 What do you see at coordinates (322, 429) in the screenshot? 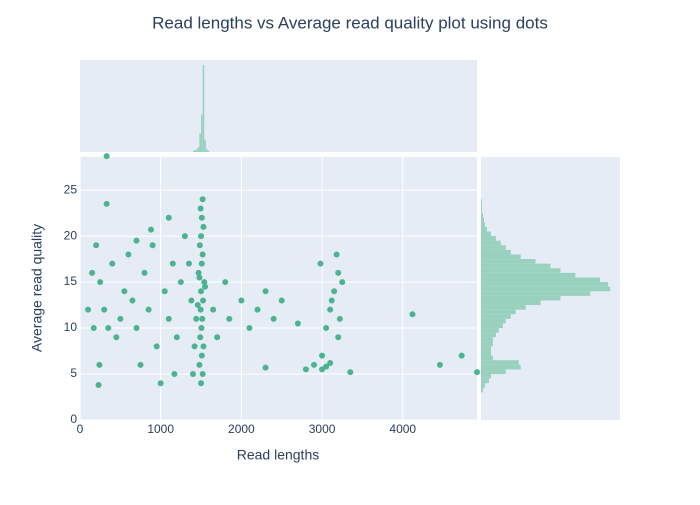
I see `x-tick-label: 3000` at bounding box center [322, 429].